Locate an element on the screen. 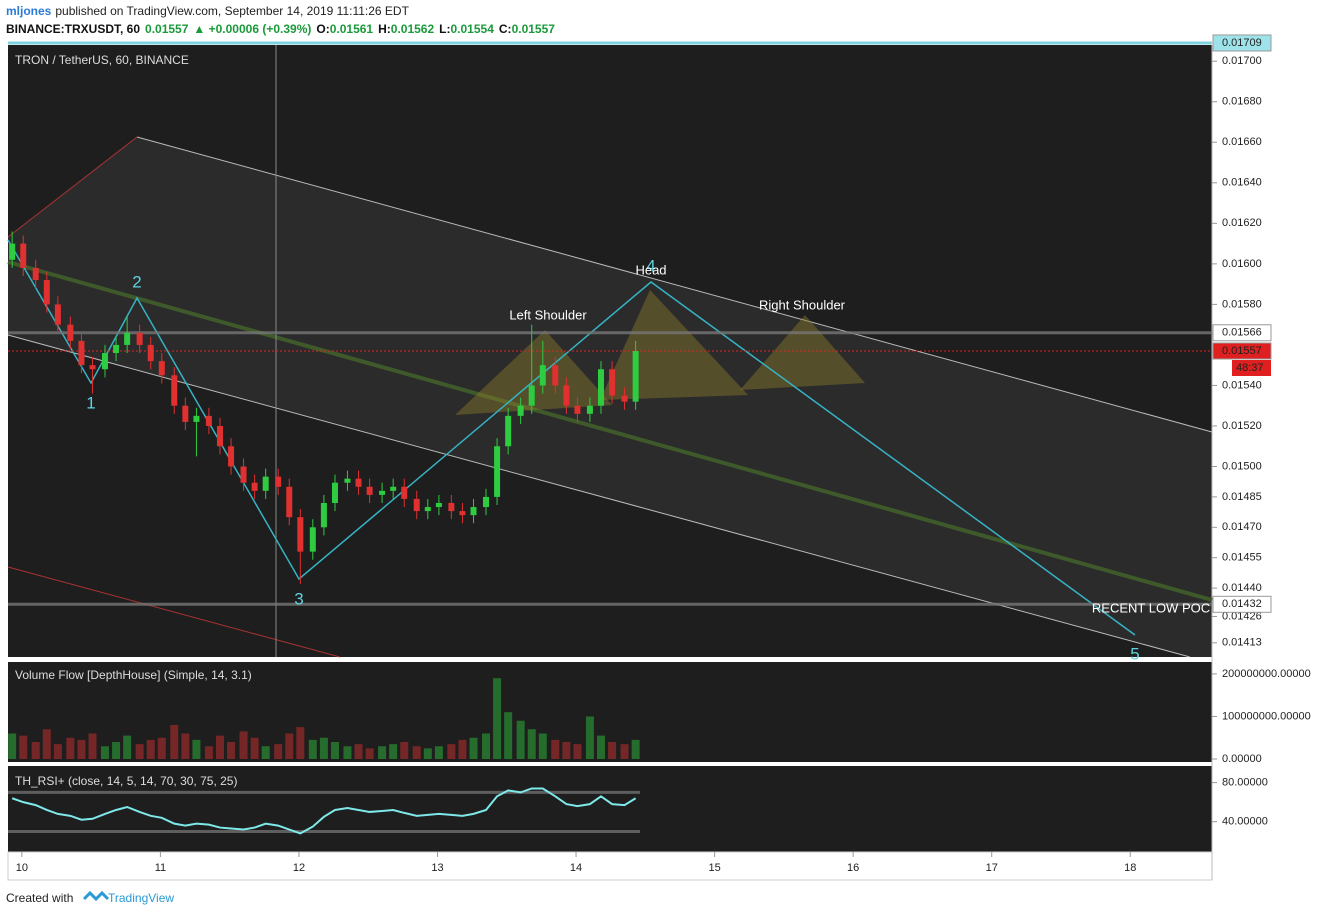 The width and height of the screenshot is (1325, 917). x-tick-label: 13 is located at coordinates (437, 868).